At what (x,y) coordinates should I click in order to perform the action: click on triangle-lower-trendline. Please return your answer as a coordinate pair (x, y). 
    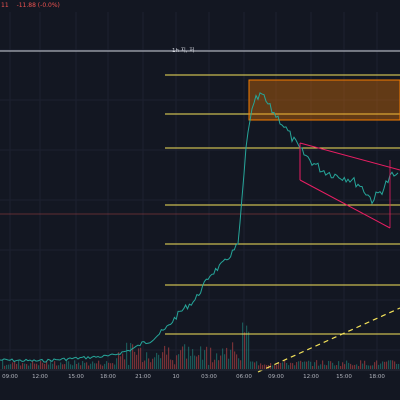
    Looking at the image, I should click on (345, 204).